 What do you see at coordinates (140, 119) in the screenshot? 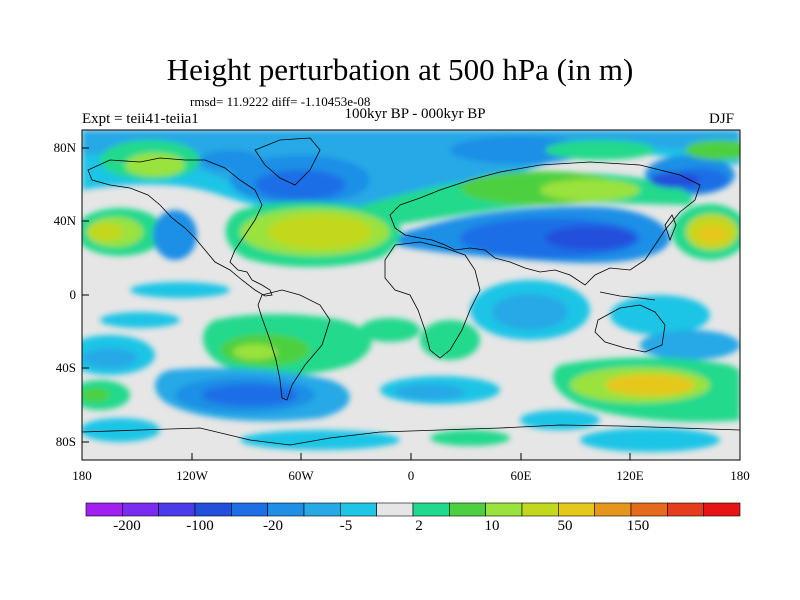
I see `experiment-label: Expt = teii41-teiia1` at bounding box center [140, 119].